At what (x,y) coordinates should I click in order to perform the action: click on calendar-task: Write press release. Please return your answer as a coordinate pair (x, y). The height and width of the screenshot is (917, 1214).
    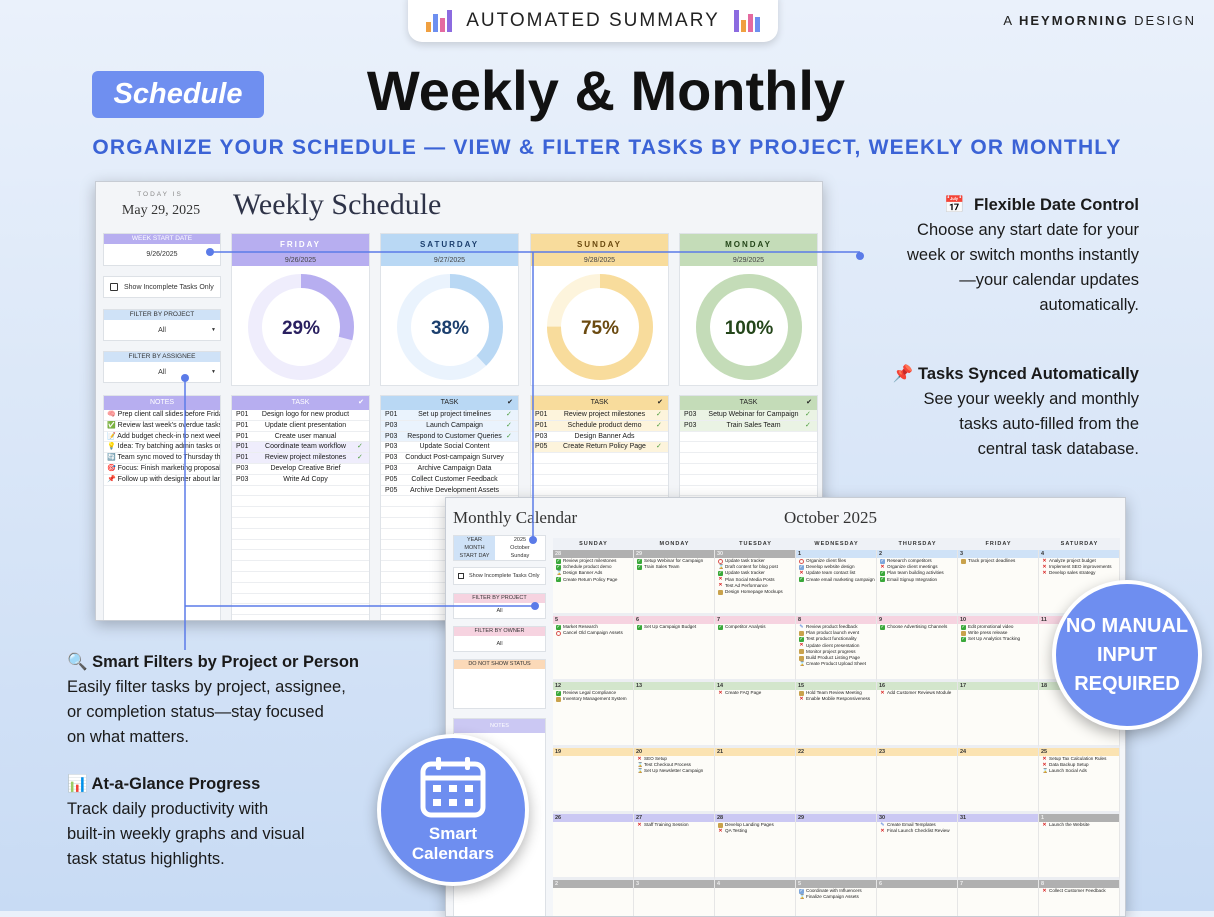
    Looking at the image, I should click on (998, 633).